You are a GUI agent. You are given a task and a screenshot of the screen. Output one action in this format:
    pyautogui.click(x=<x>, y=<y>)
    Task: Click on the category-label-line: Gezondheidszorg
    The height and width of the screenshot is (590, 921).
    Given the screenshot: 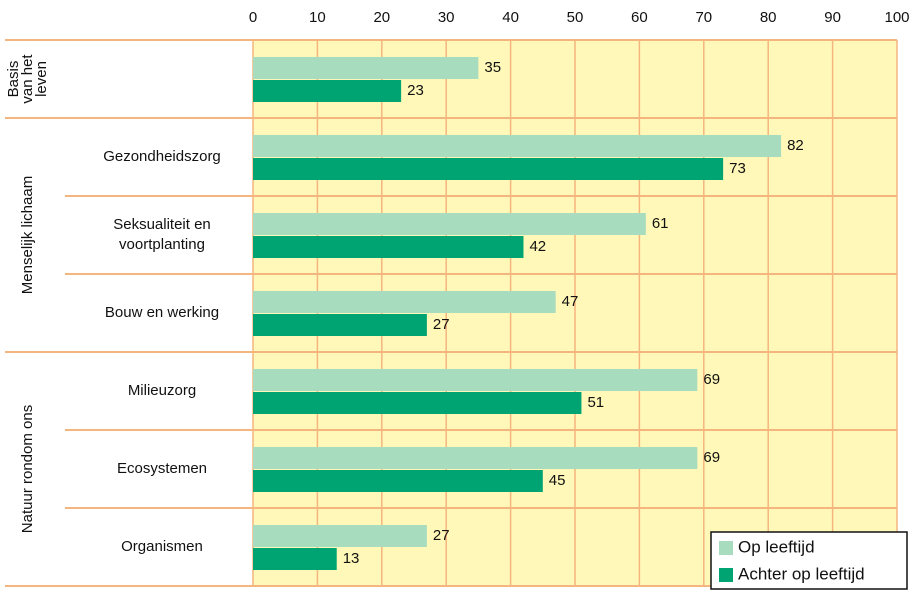 What is the action you would take?
    pyautogui.click(x=162, y=156)
    